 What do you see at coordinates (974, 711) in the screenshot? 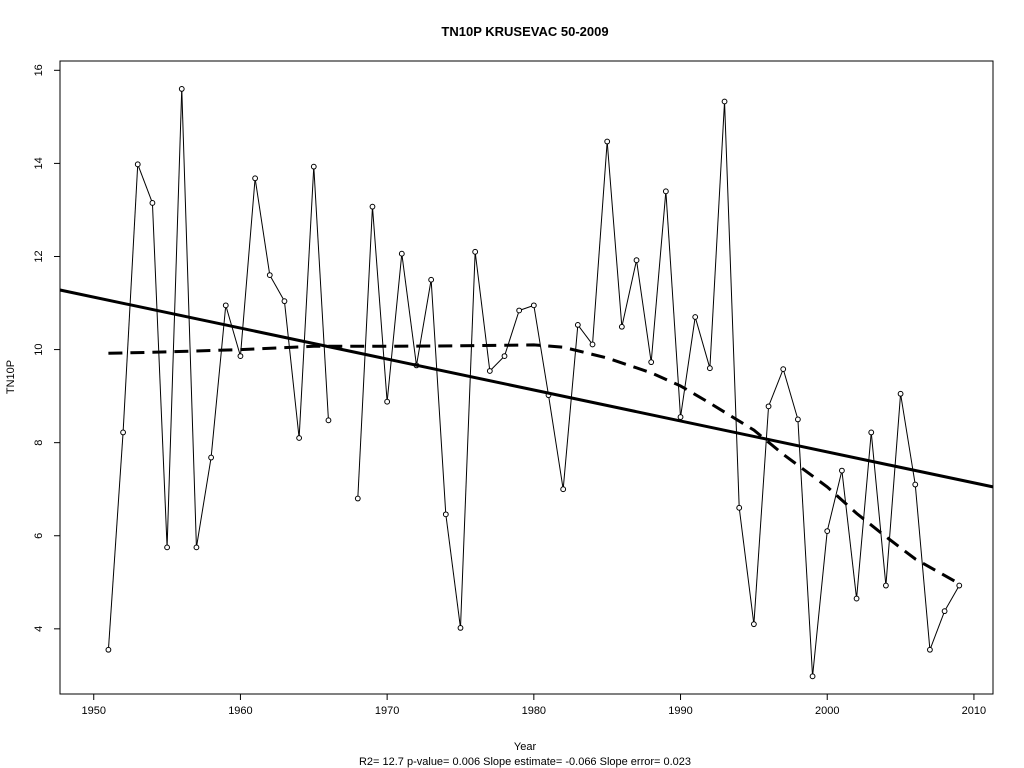
I see `x-tick-label: 2010` at bounding box center [974, 711].